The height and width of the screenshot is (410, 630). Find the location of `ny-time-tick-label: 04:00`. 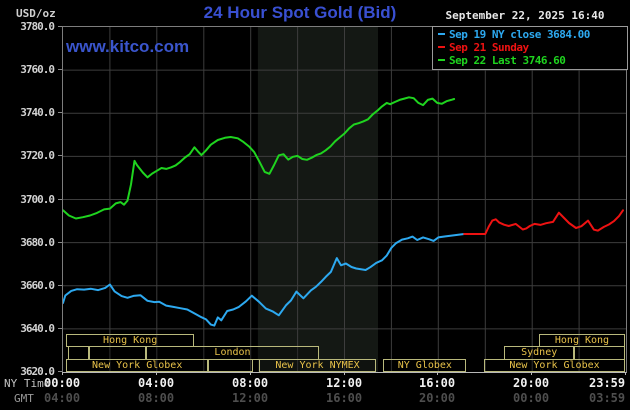

ny-time-tick-label: 04:00 is located at coordinates (156, 383).